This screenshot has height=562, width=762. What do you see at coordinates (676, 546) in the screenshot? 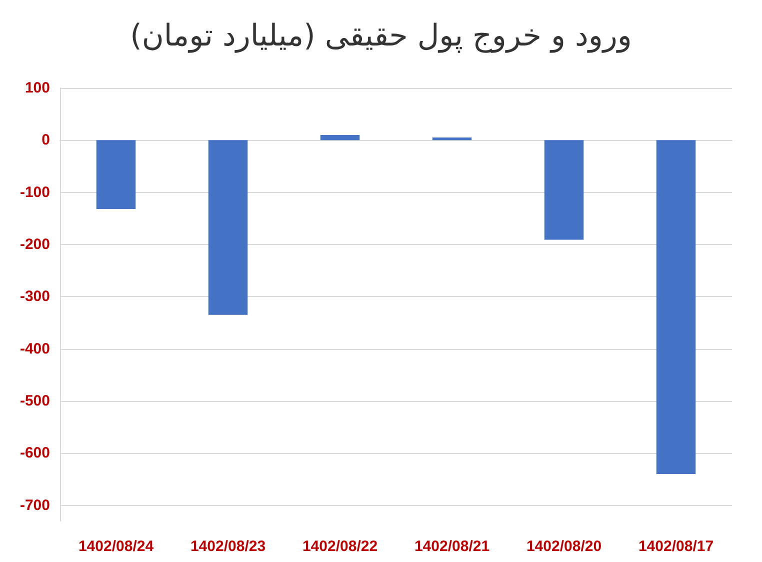
I see `x-tick-label: 1402/08/17` at bounding box center [676, 546].